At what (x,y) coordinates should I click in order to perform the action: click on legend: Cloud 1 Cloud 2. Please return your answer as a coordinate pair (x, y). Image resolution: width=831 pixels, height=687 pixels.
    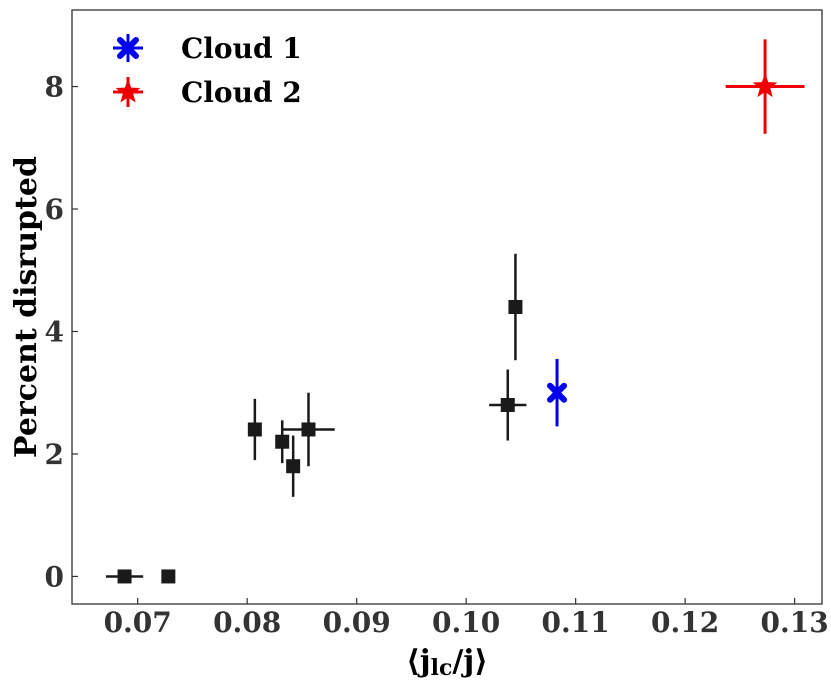
    Looking at the image, I should click on (207, 70).